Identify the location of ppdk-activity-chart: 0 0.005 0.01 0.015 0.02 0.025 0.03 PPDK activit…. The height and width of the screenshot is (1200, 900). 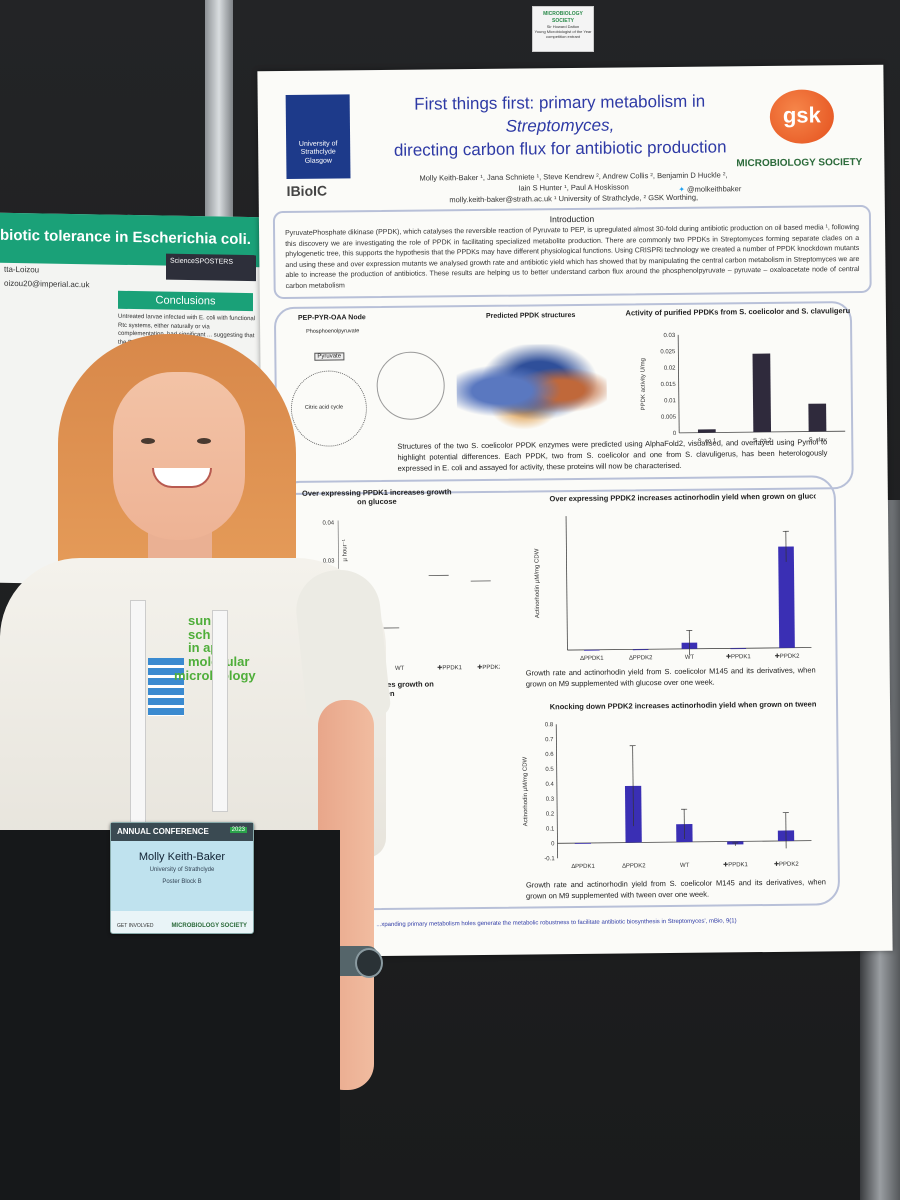
(738, 375).